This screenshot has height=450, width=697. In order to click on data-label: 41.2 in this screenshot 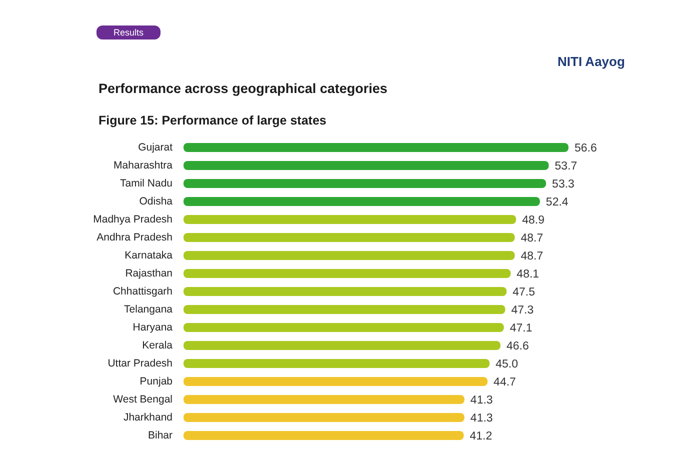, I will do `click(481, 436)`.